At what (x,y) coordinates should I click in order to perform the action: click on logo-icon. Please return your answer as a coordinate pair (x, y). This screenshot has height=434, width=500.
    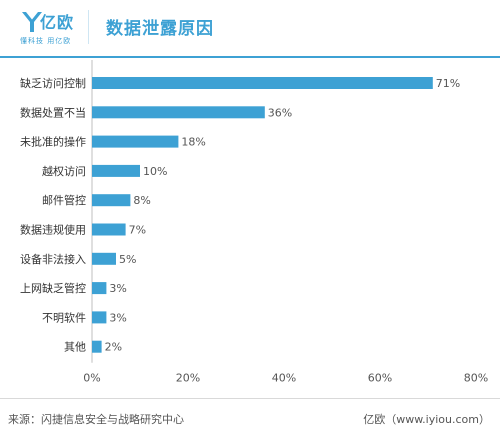
    Looking at the image, I should click on (32, 22).